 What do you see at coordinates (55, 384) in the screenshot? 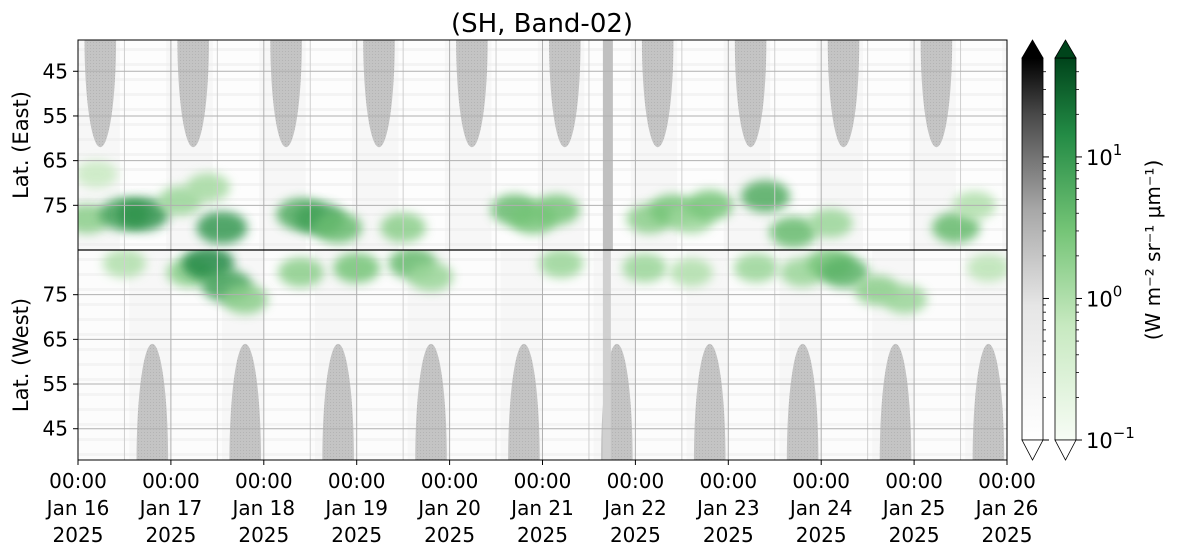
I see `ytick-label-lower: 55` at bounding box center [55, 384].